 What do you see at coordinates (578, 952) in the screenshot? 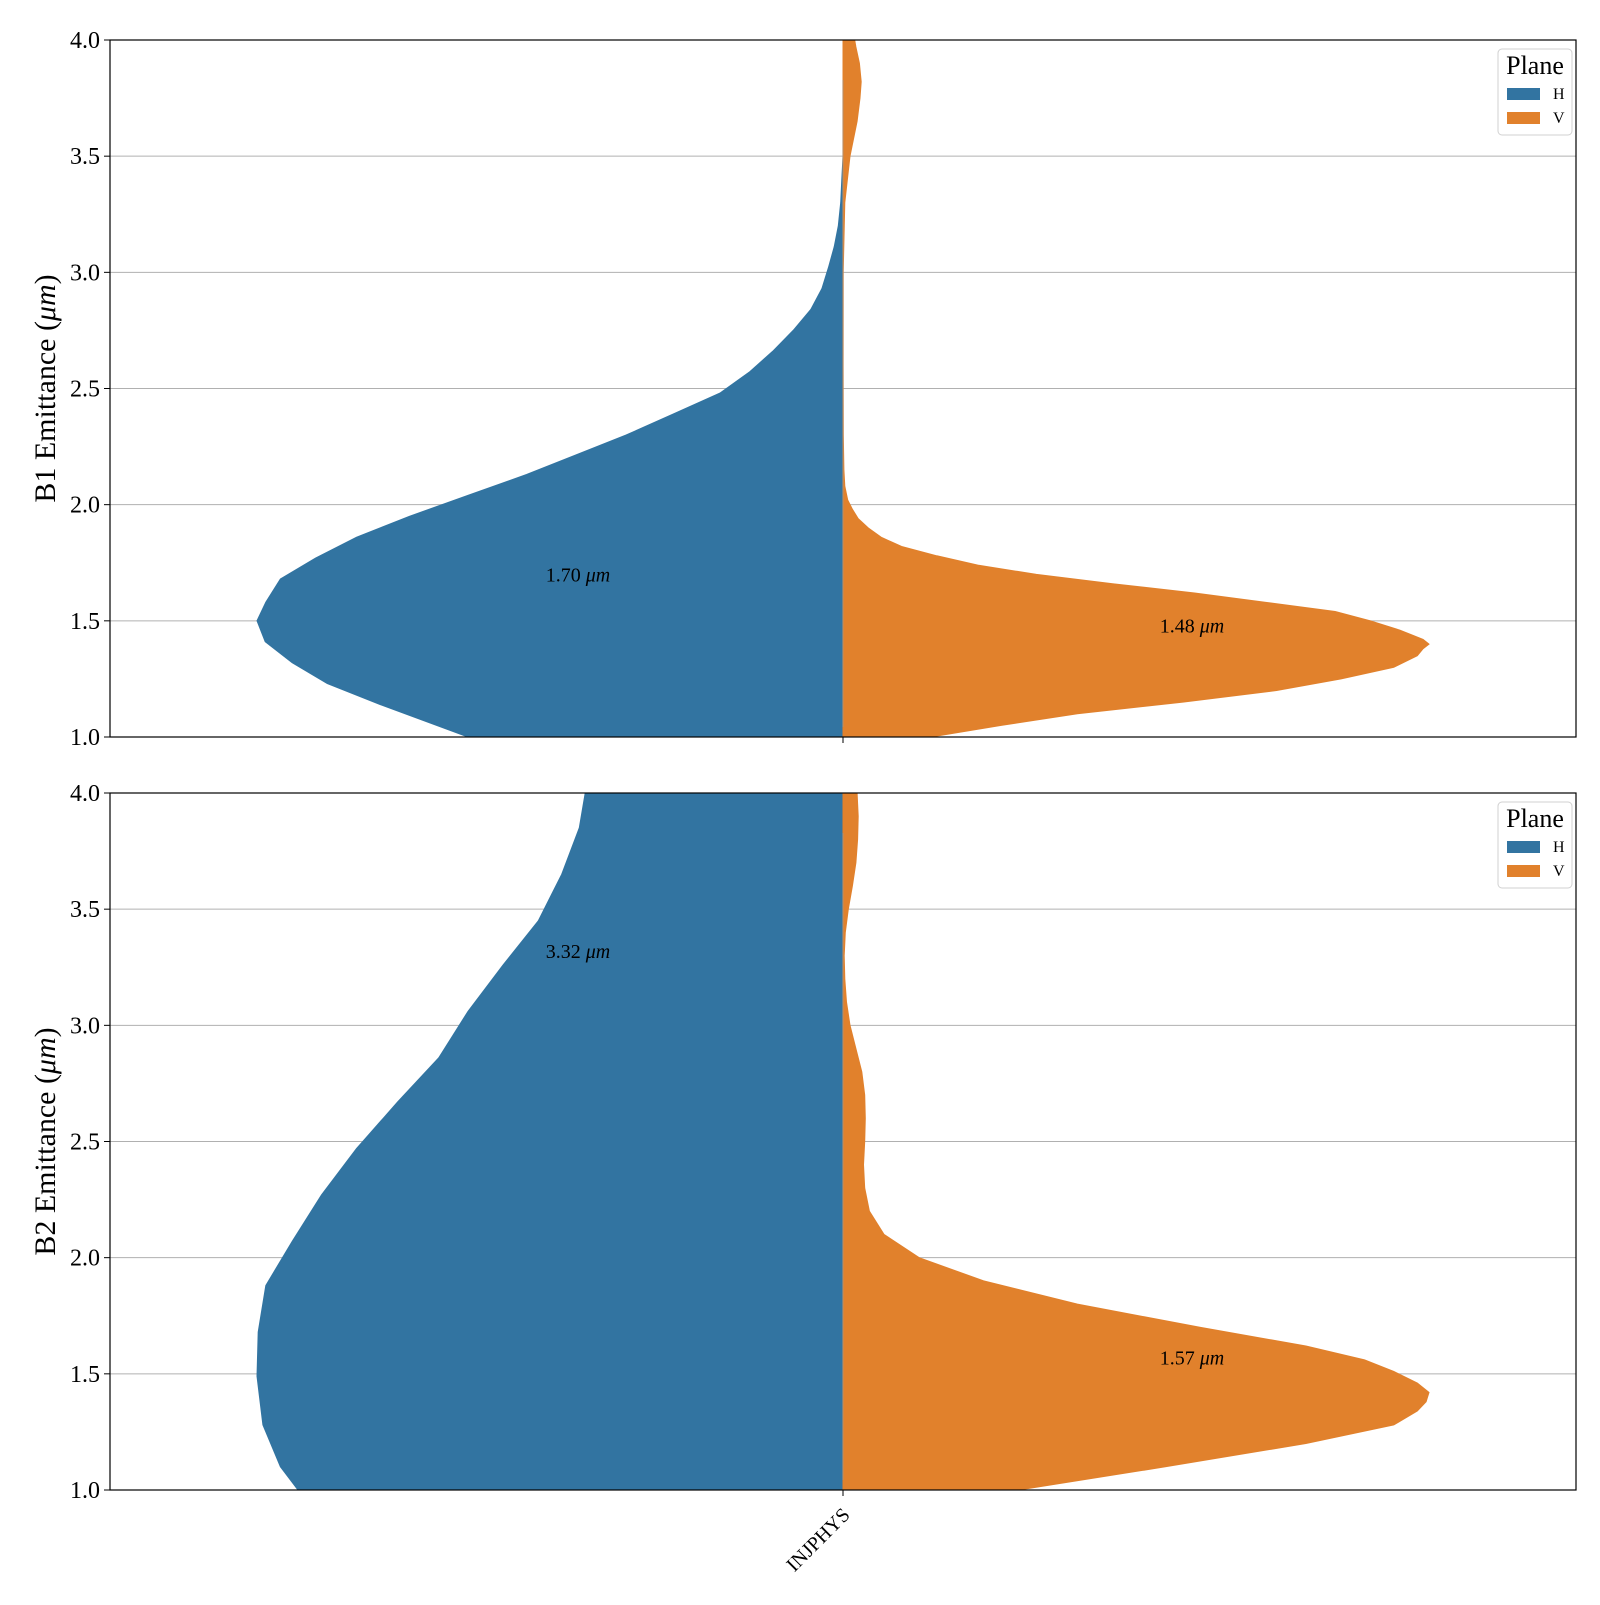
I see `annotation-h: 3.32 μm` at bounding box center [578, 952].